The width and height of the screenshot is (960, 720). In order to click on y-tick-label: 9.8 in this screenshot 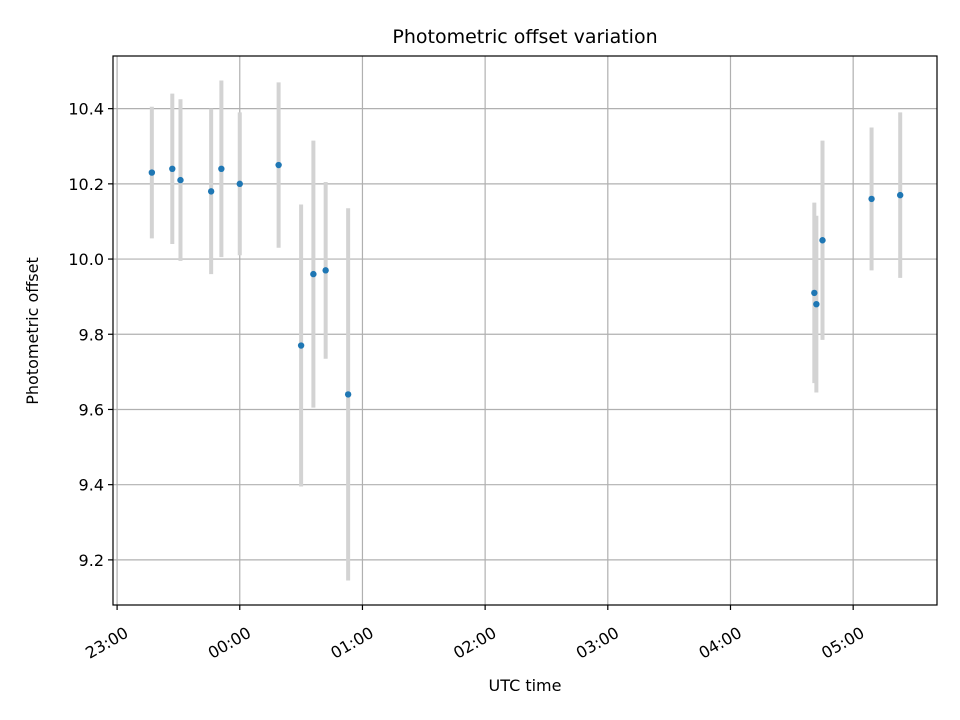, I will do `click(91, 334)`.